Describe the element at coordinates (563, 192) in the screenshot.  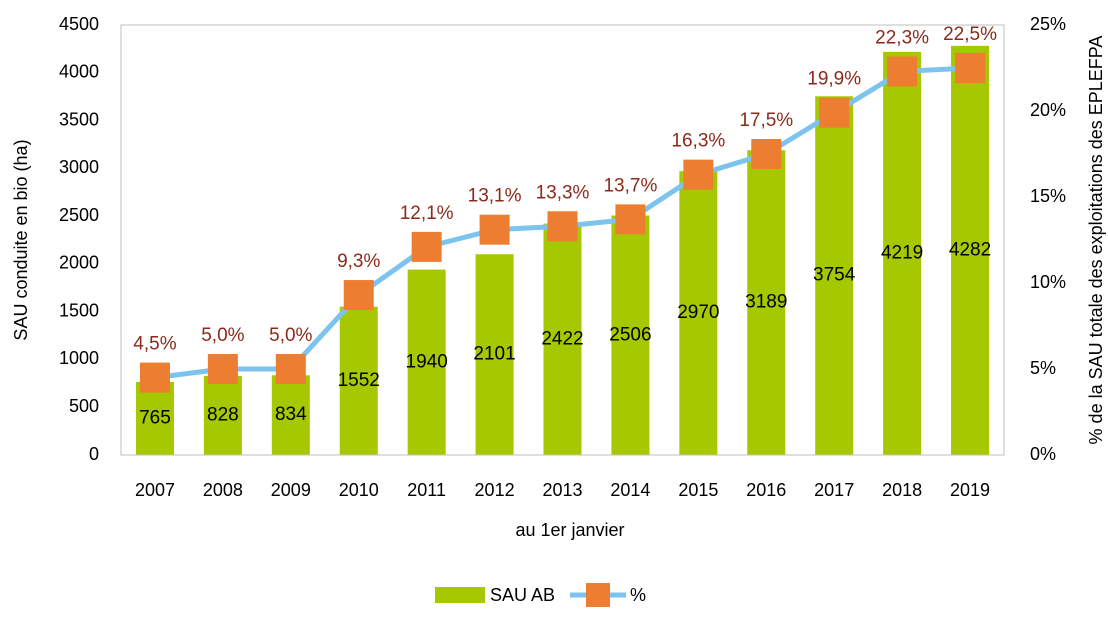
I see `data-label: 13,3%` at that location.